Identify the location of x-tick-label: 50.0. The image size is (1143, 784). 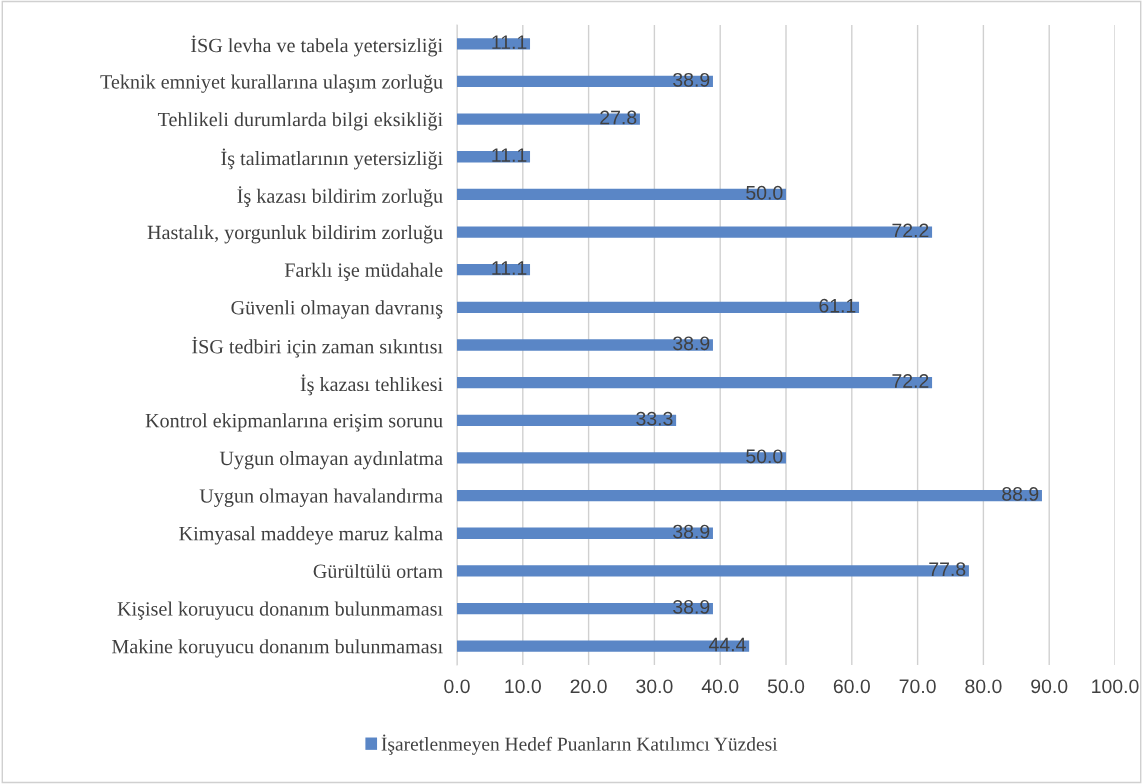
(786, 686).